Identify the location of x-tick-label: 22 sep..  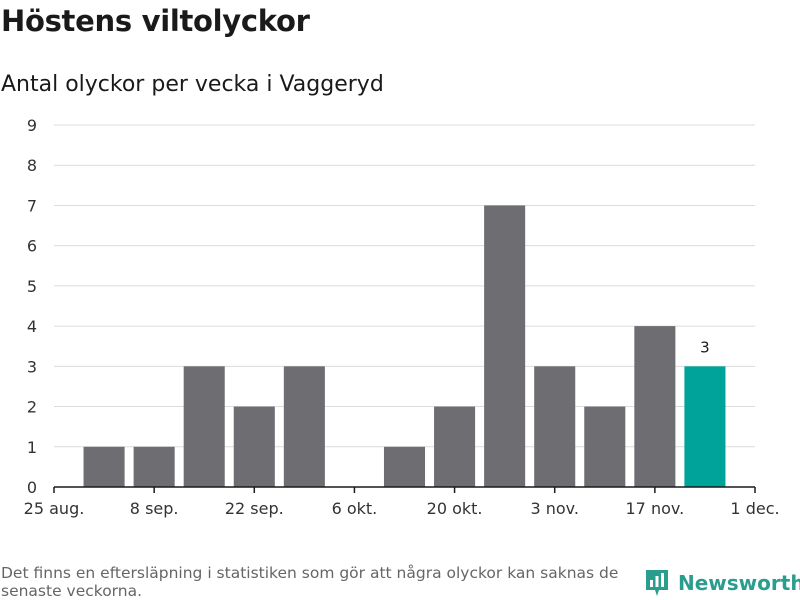
(254, 508).